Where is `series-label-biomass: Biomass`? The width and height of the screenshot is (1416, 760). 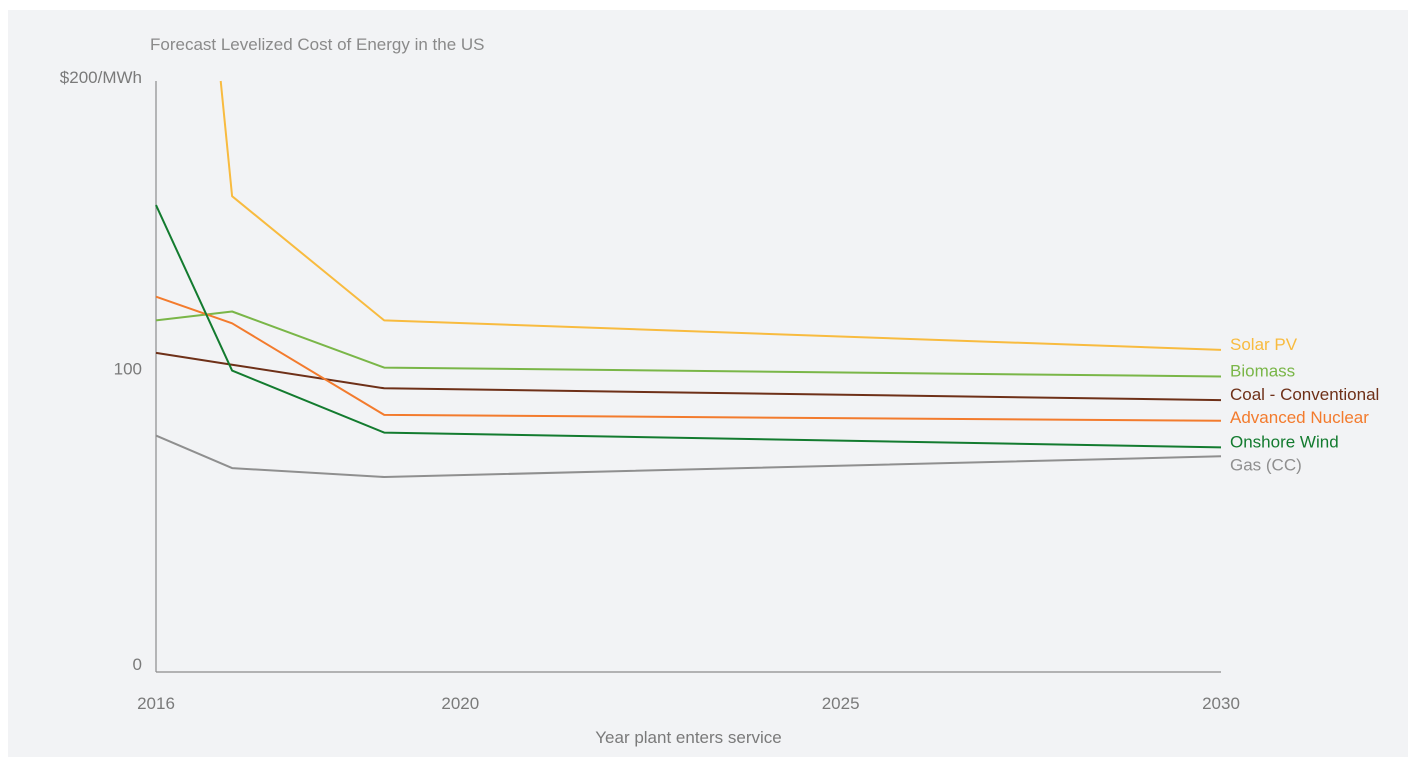
series-label-biomass: Biomass is located at coordinates (1262, 371).